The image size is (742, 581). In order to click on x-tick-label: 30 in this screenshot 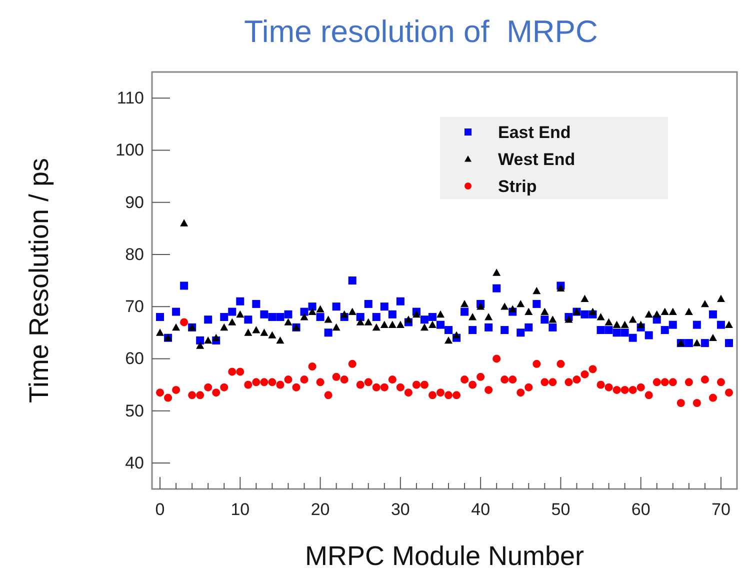, I will do `click(400, 510)`.